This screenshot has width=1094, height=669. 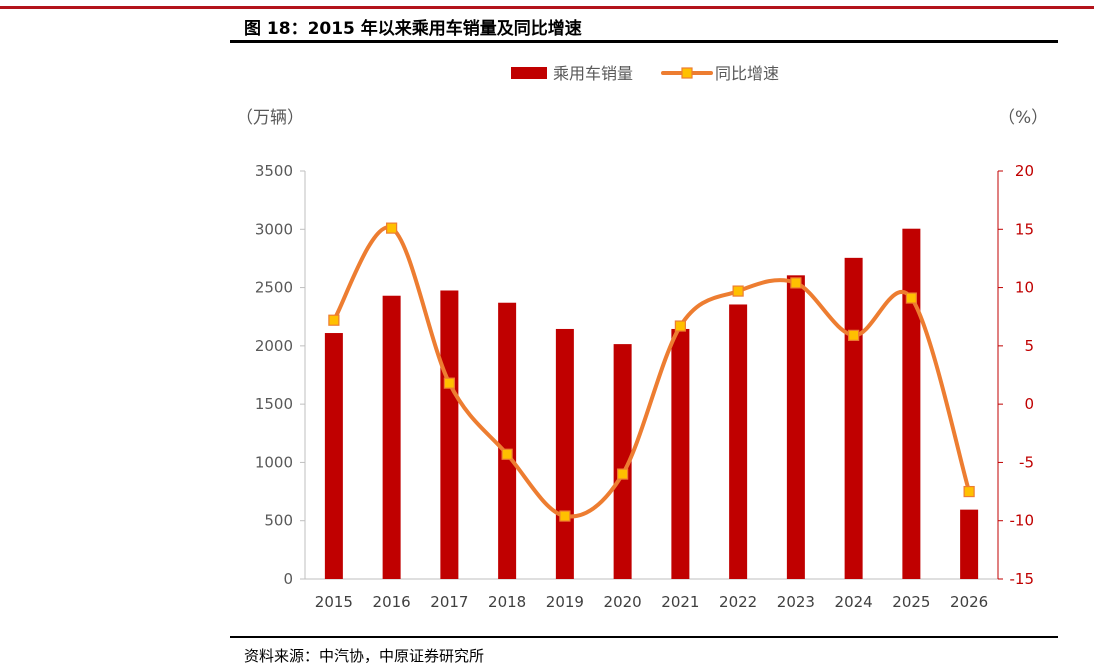 What do you see at coordinates (795, 427) in the screenshot?
I see `bar-2023` at bounding box center [795, 427].